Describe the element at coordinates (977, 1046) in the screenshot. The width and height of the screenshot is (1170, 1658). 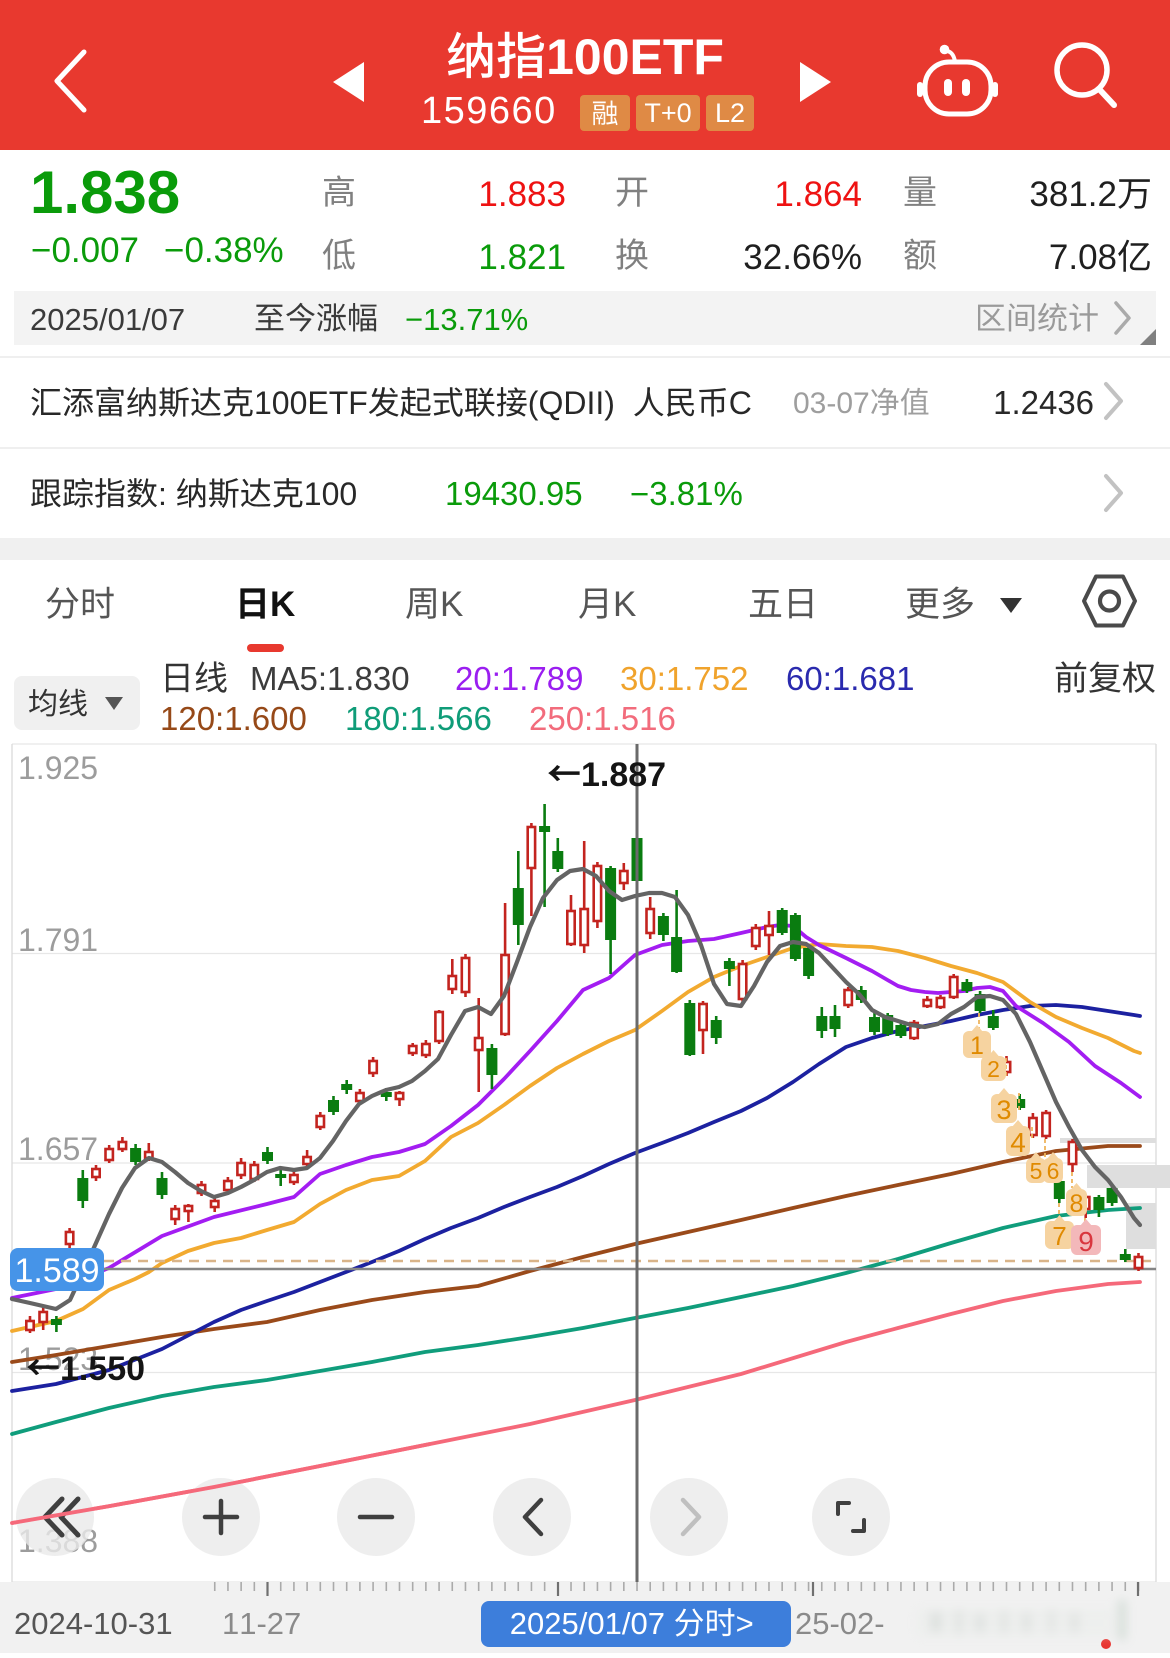
I see `svg-text: 1` at that location.